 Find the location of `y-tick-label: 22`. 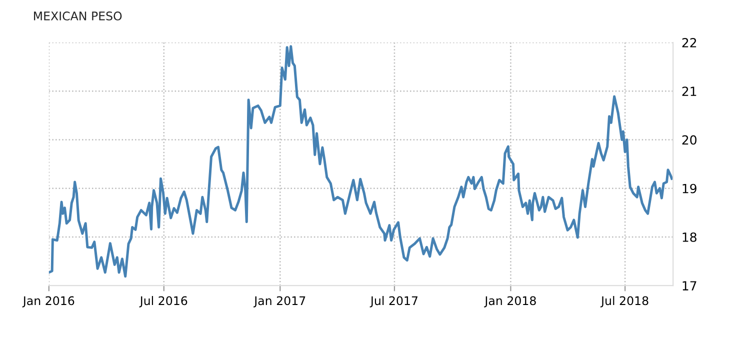

y-tick-label: 22 is located at coordinates (689, 43).